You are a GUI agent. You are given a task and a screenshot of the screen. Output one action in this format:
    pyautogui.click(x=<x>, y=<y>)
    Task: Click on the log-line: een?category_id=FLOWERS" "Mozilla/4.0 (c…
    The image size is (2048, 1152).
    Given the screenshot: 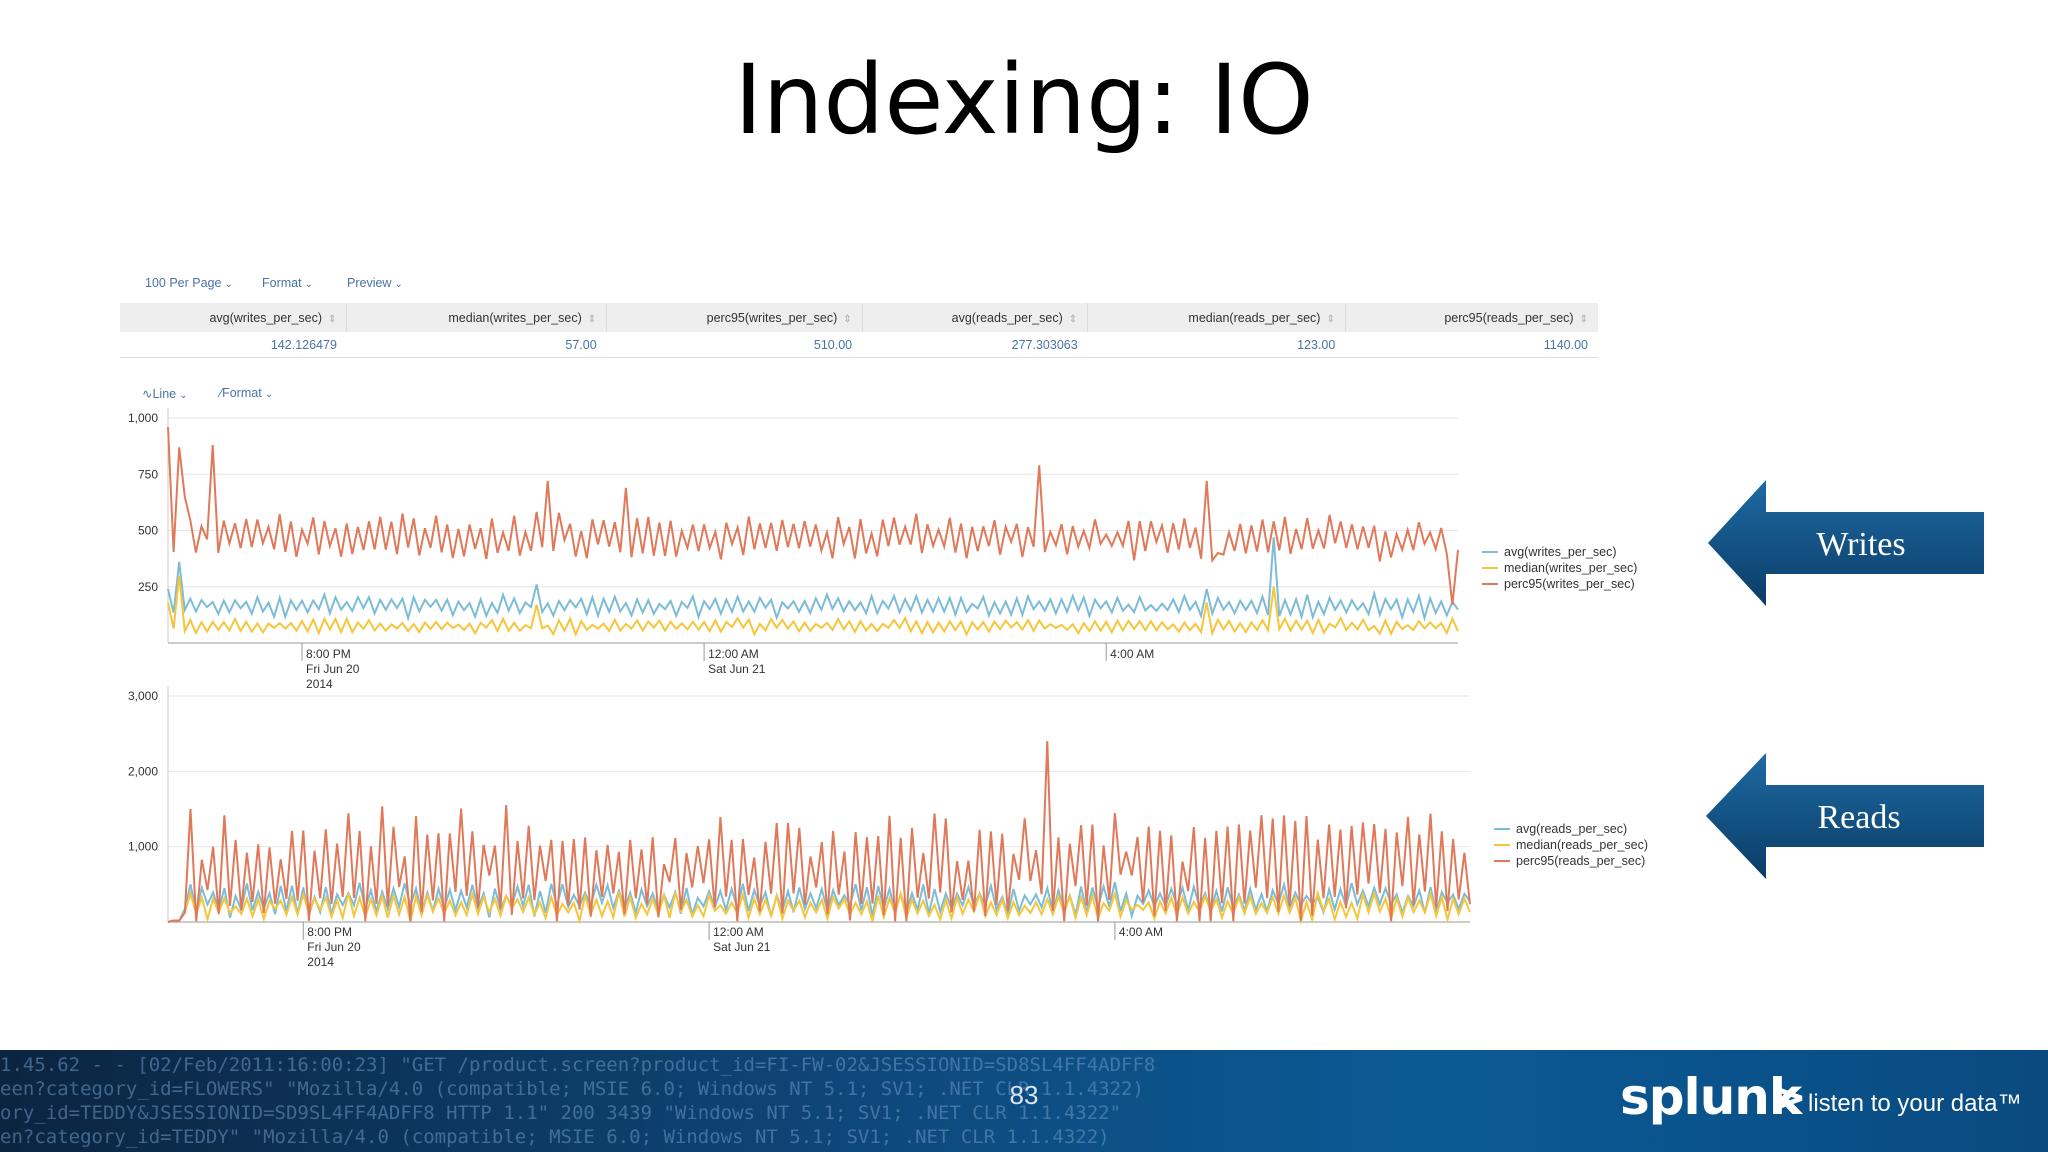 What is the action you would take?
    pyautogui.click(x=572, y=1089)
    